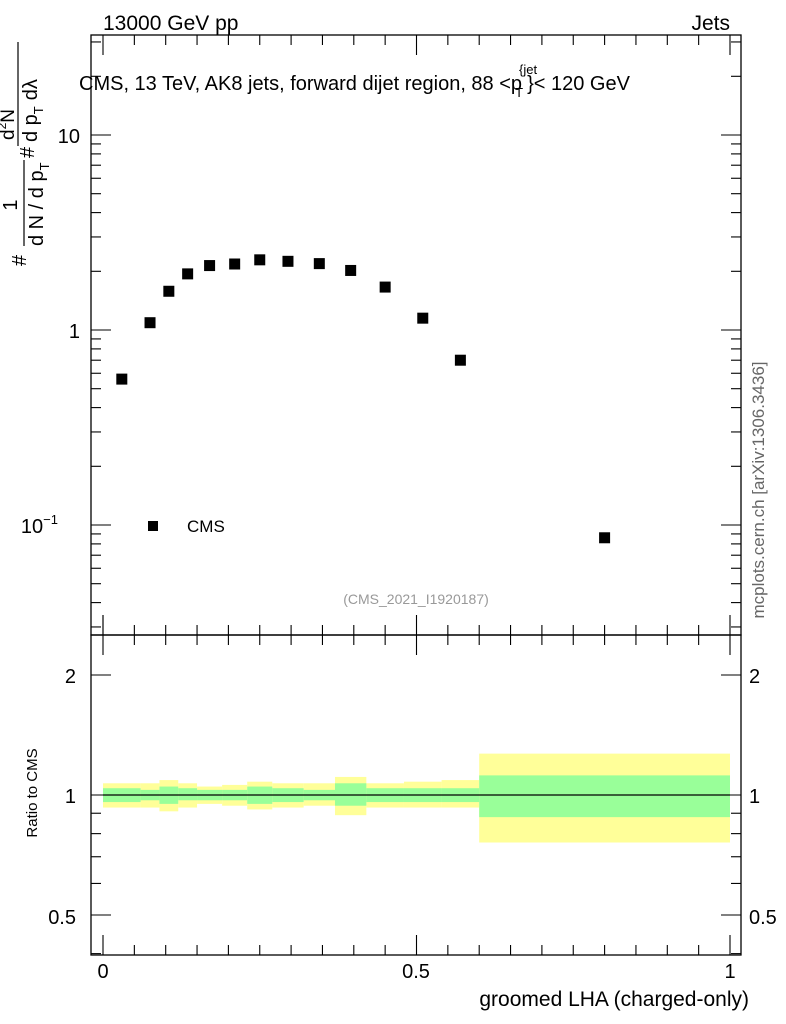  I want to click on ratio-ytick-left-2: 2, so click(70, 677).